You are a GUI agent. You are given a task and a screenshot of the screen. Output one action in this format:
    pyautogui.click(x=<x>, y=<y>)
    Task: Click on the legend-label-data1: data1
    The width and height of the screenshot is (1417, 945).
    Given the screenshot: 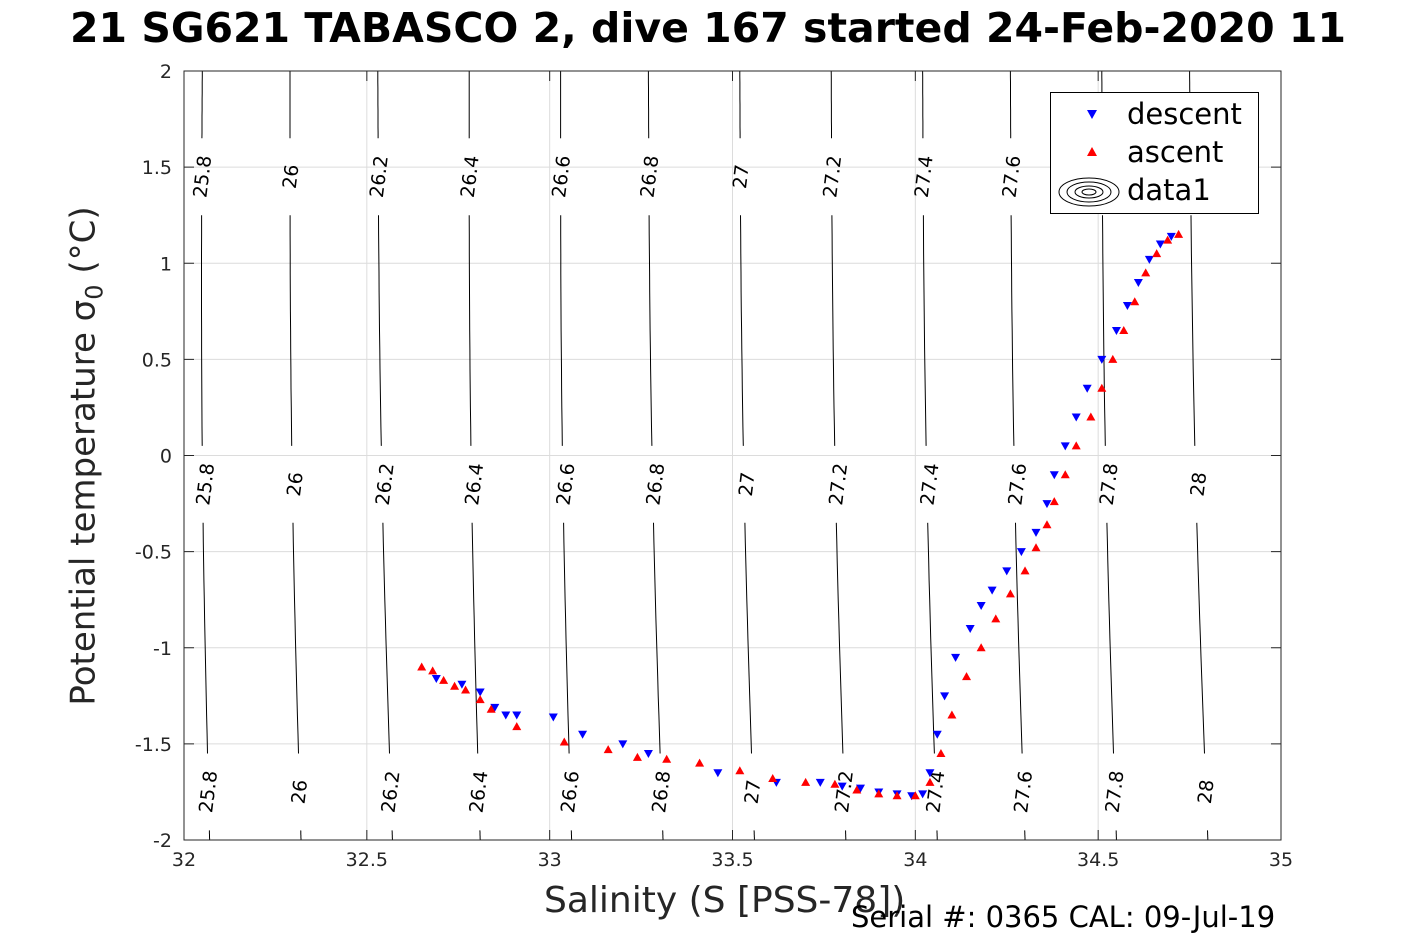 What is the action you would take?
    pyautogui.click(x=1169, y=190)
    